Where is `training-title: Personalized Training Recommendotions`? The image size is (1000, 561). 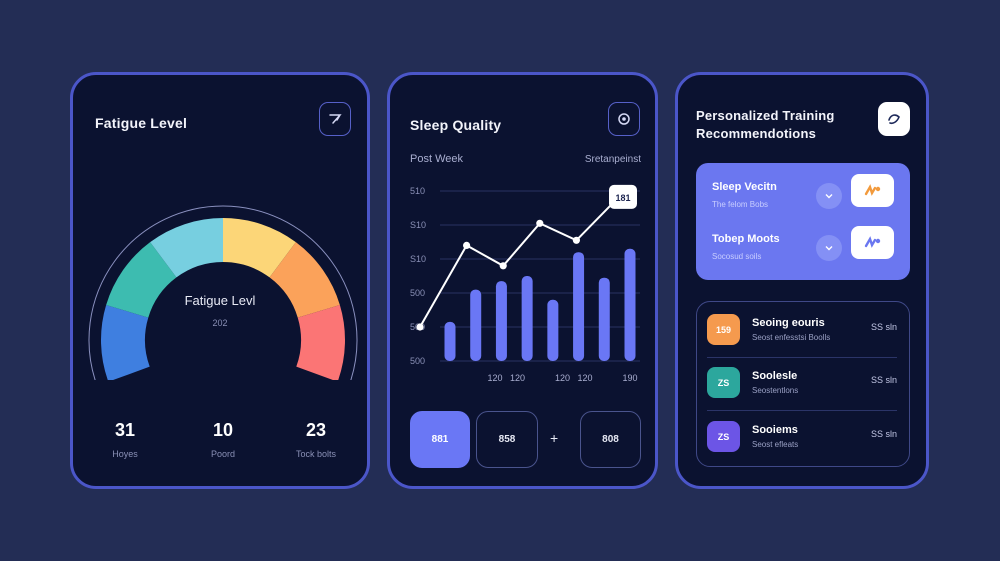 training-title: Personalized Training Recommendotions is located at coordinates (765, 124).